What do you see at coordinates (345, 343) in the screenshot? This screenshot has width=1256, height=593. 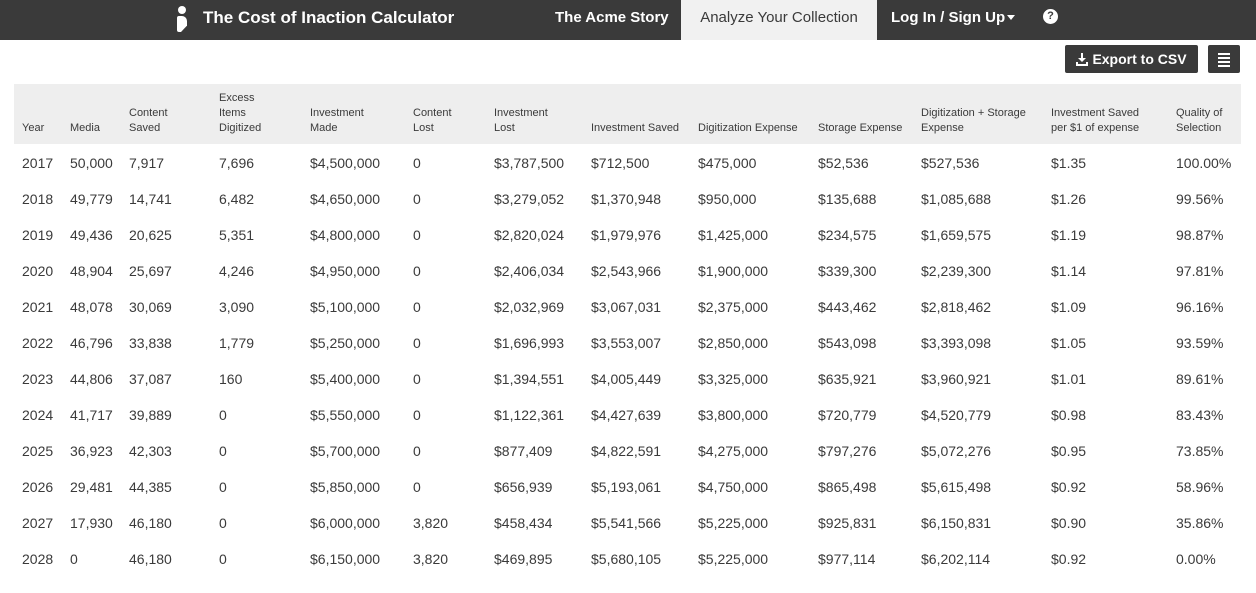 I see `table-cell: $5,250,000` at bounding box center [345, 343].